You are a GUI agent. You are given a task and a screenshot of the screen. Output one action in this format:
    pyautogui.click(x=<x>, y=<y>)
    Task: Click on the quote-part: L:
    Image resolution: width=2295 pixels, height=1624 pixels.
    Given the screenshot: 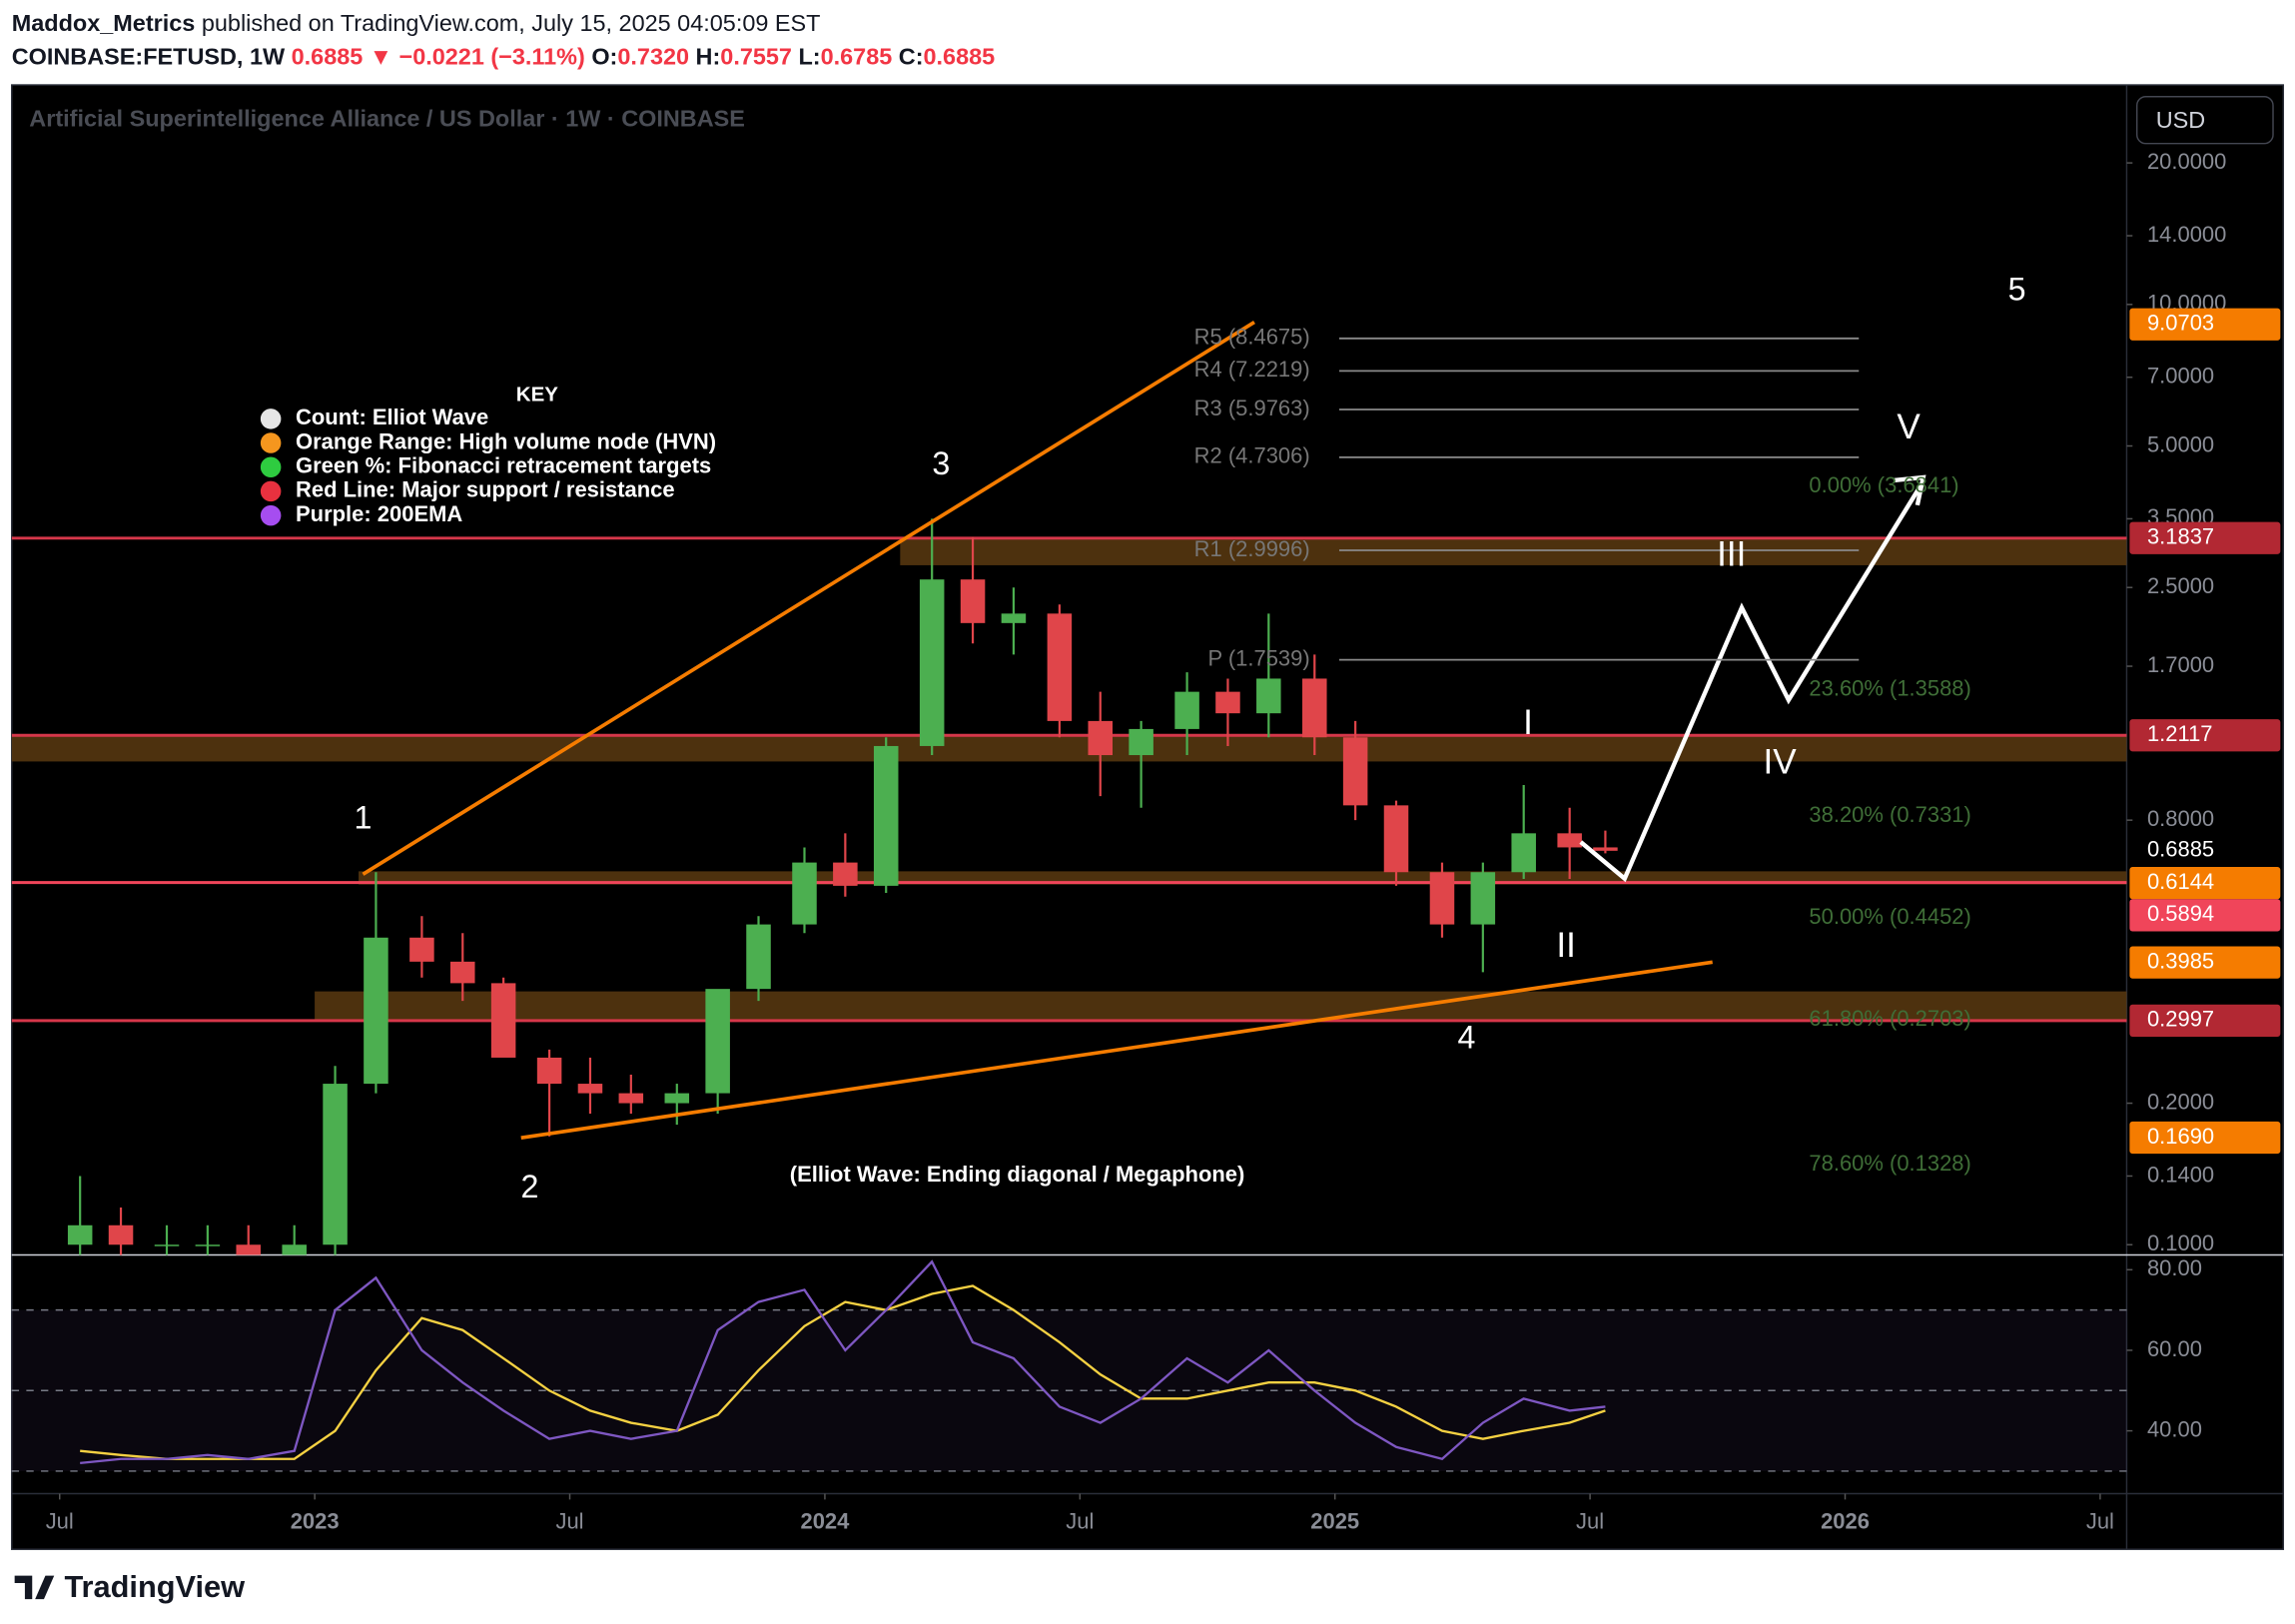 What is the action you would take?
    pyautogui.click(x=809, y=57)
    